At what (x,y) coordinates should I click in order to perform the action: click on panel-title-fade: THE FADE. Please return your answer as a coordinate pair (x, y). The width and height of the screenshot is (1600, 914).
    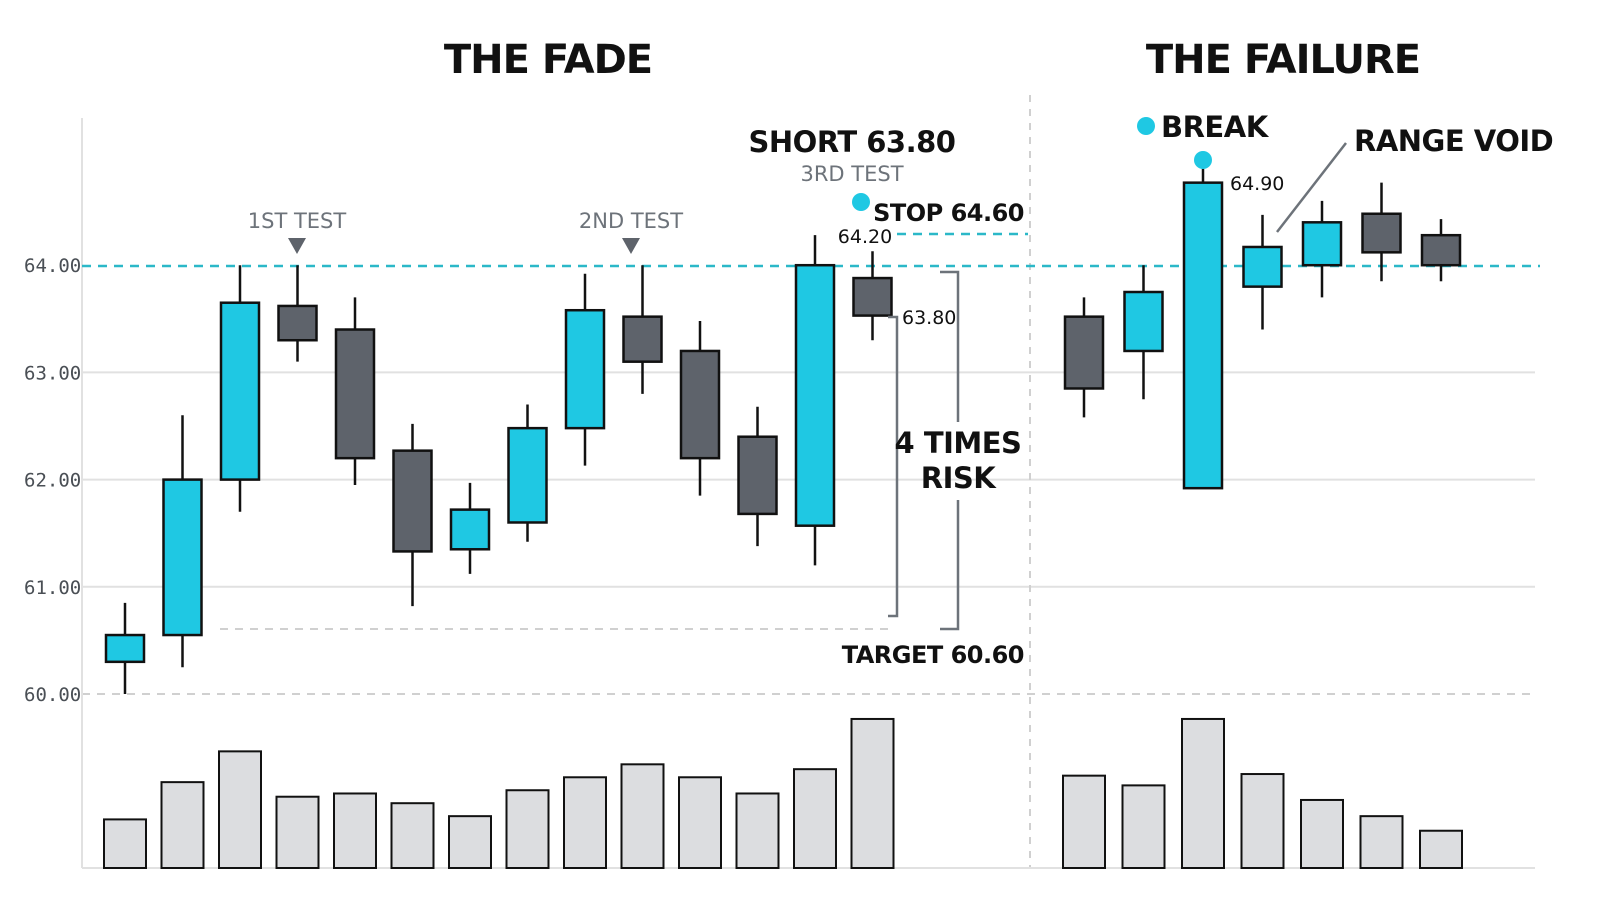
    Looking at the image, I should click on (548, 60).